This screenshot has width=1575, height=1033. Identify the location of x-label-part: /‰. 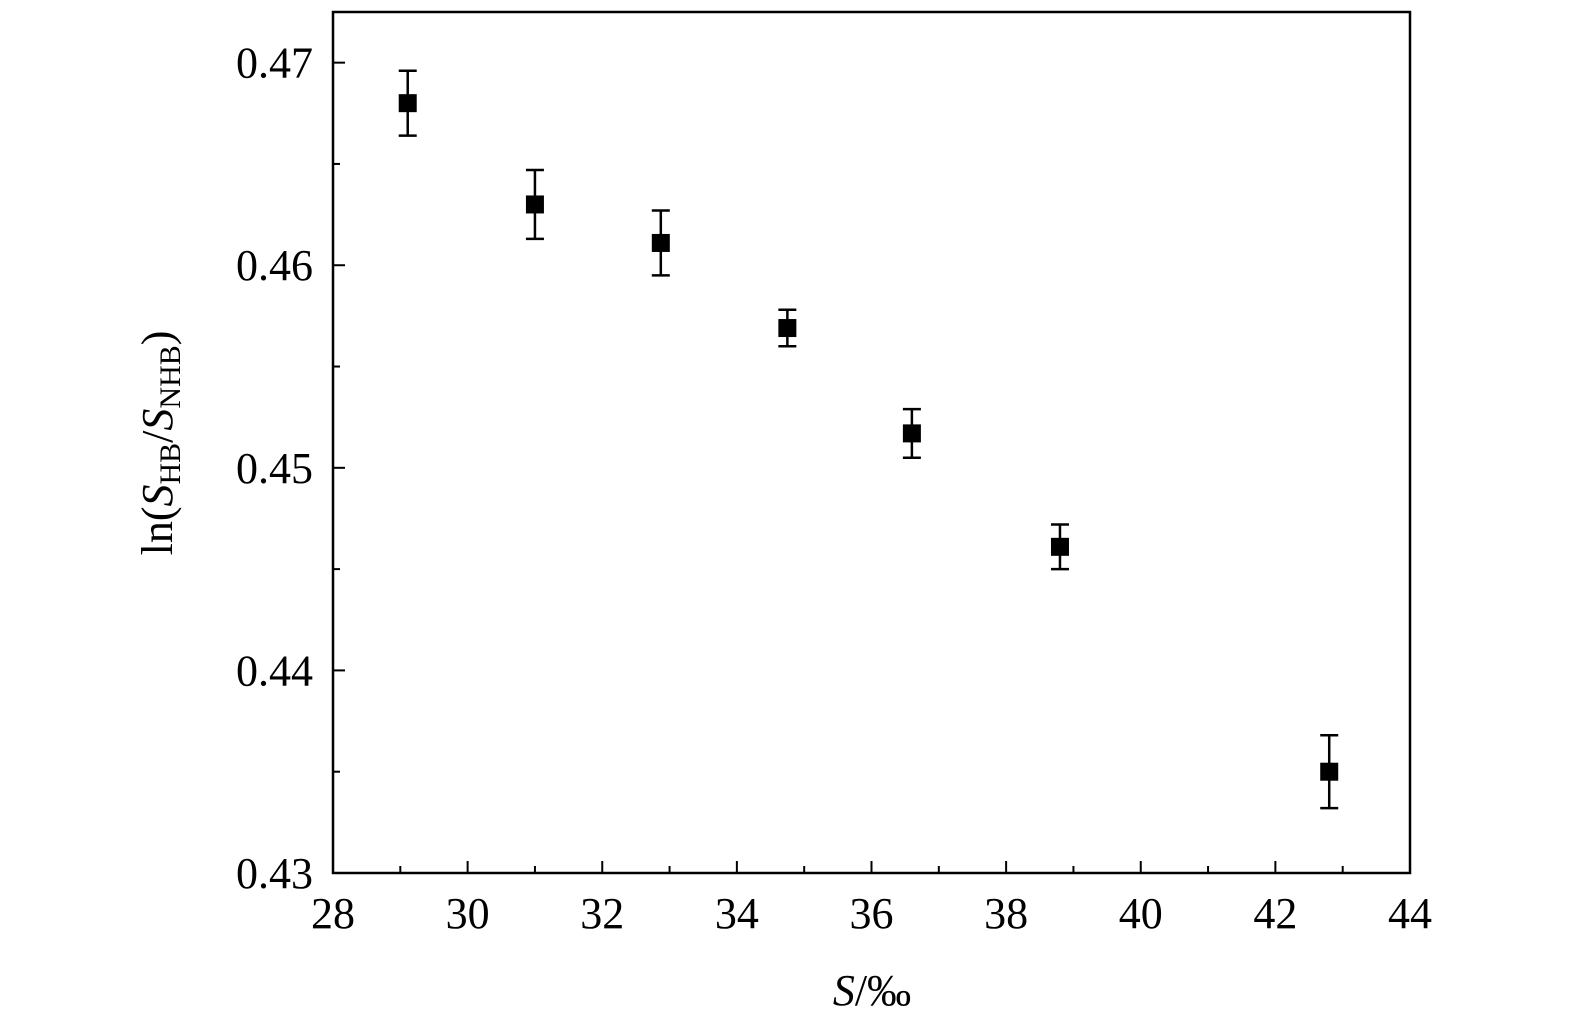
(883, 990).